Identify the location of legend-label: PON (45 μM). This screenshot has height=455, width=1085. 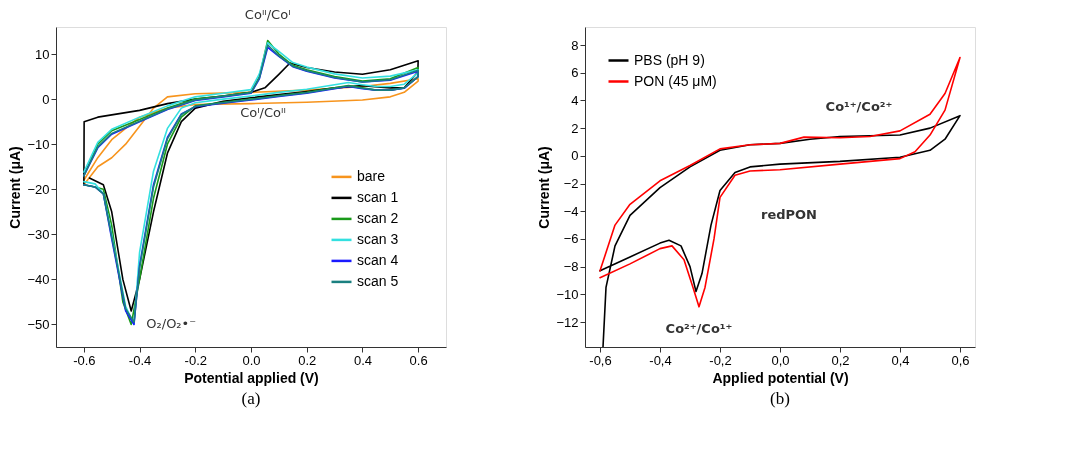
(675, 80).